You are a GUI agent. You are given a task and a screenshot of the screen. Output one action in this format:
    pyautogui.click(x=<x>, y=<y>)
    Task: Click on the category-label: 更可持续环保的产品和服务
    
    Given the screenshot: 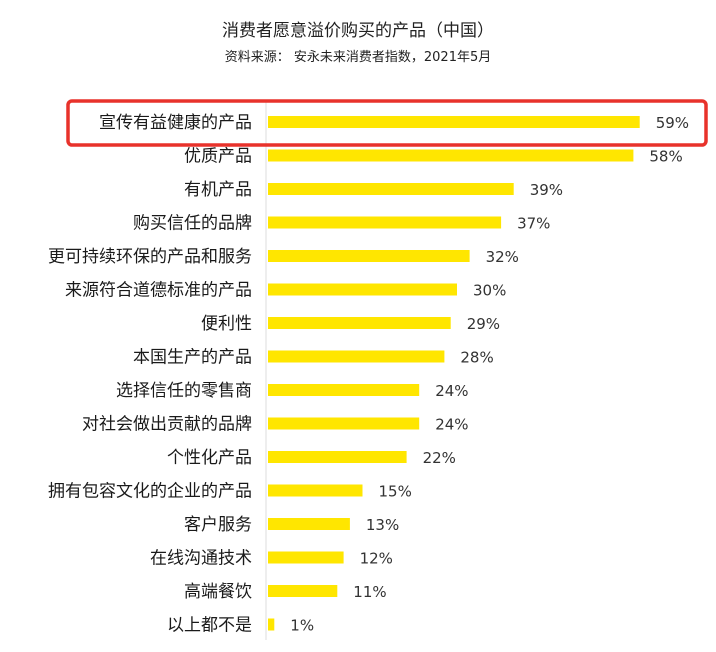 What is the action you would take?
    pyautogui.click(x=150, y=257)
    